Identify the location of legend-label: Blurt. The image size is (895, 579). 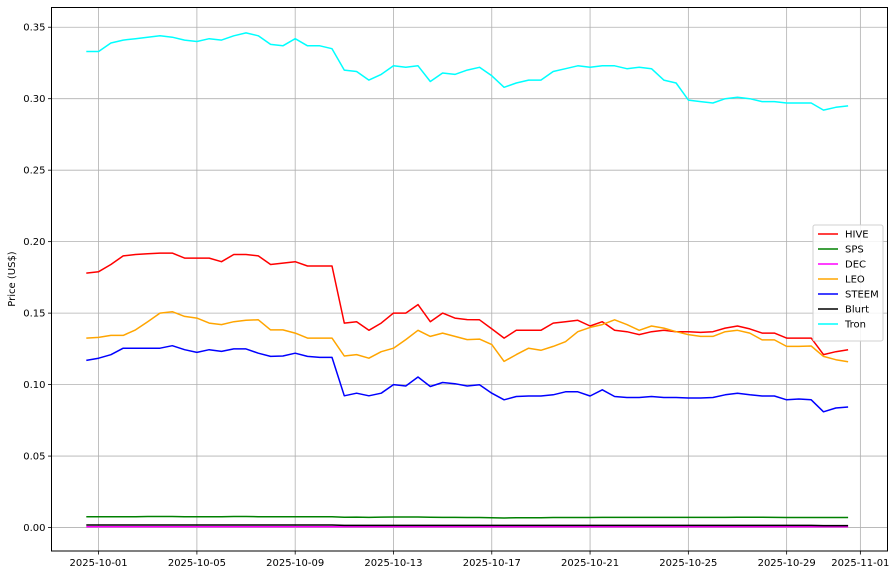
(857, 310).